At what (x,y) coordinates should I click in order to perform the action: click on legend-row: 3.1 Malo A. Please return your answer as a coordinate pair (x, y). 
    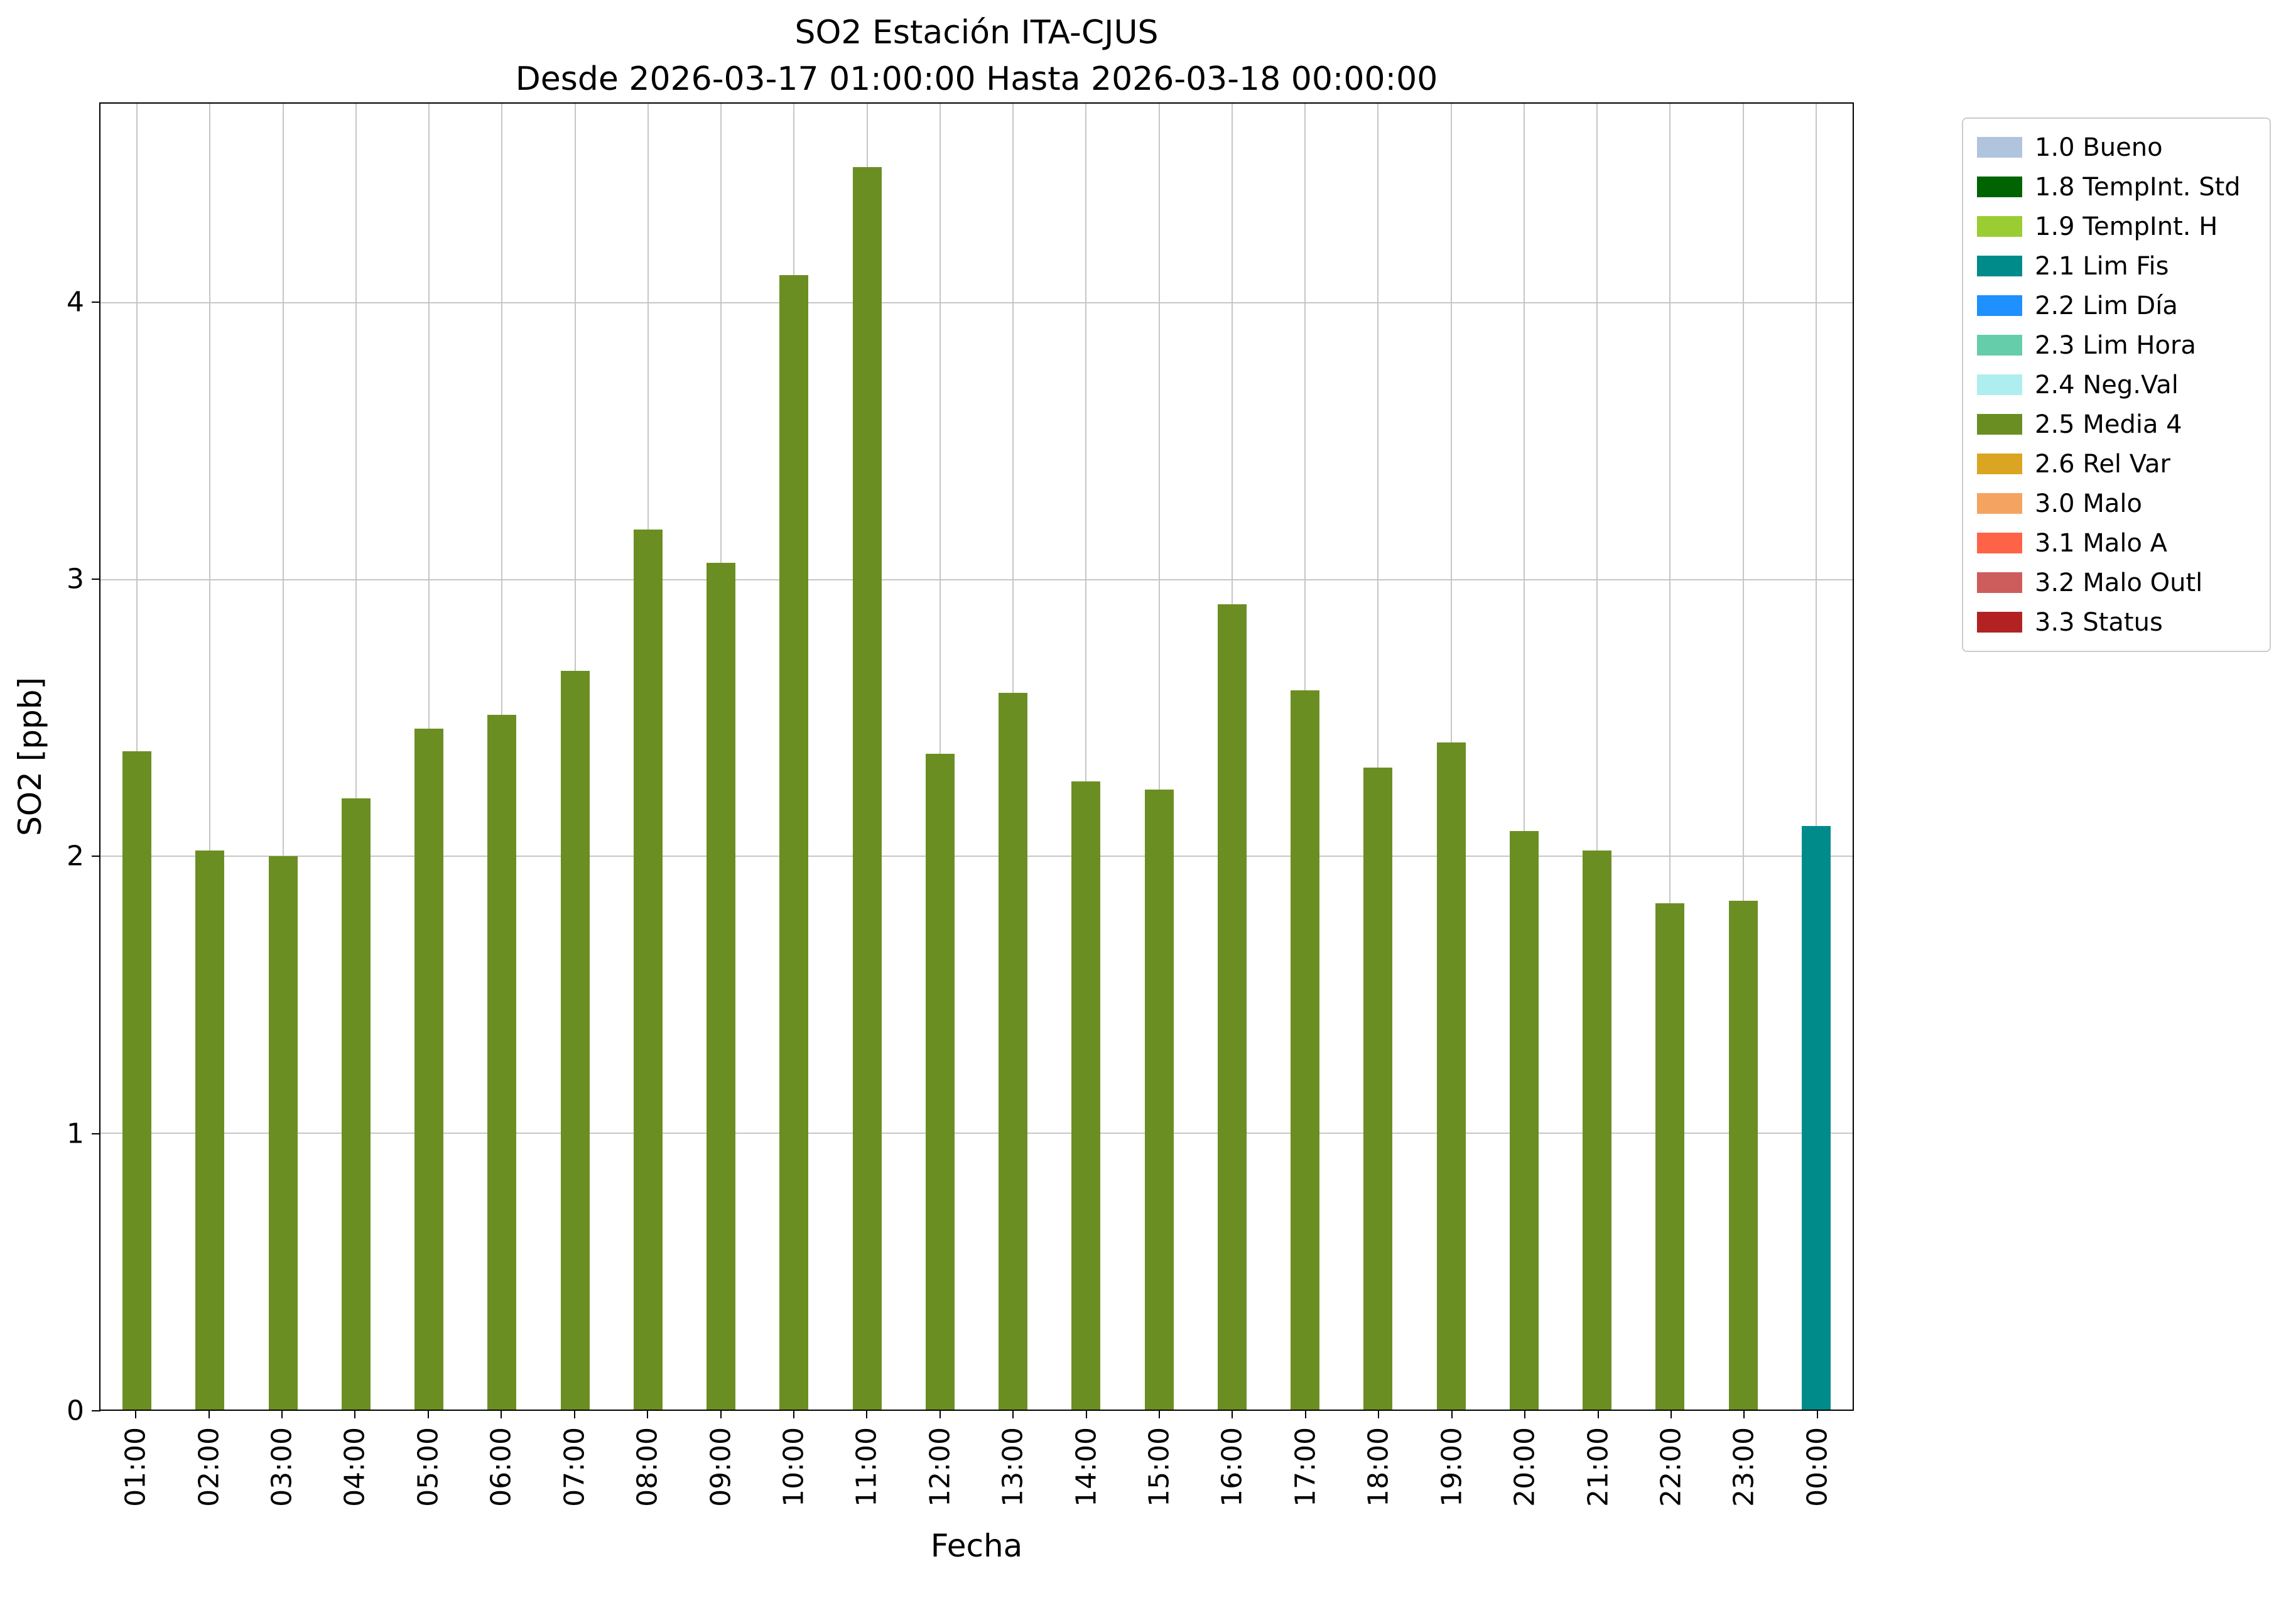
    Looking at the image, I should click on (2116, 543).